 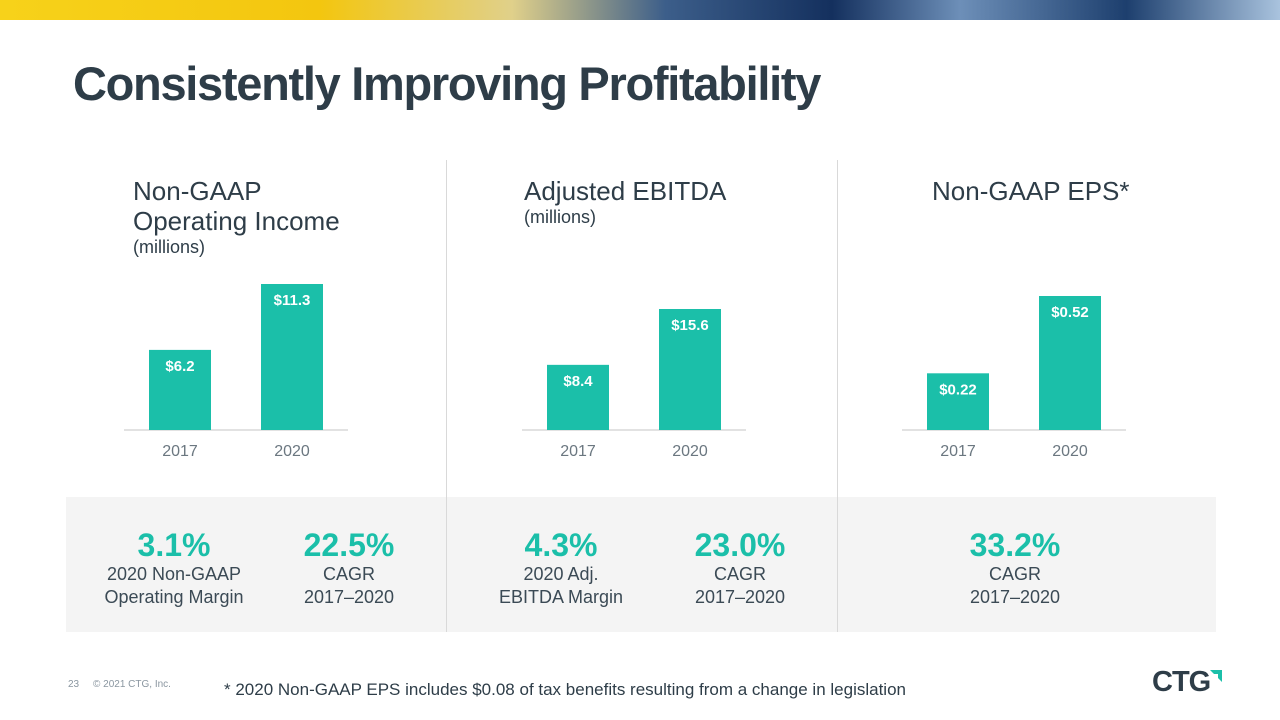 I want to click on stat: 22.5% CAGR 2017–2020, so click(x=349, y=568).